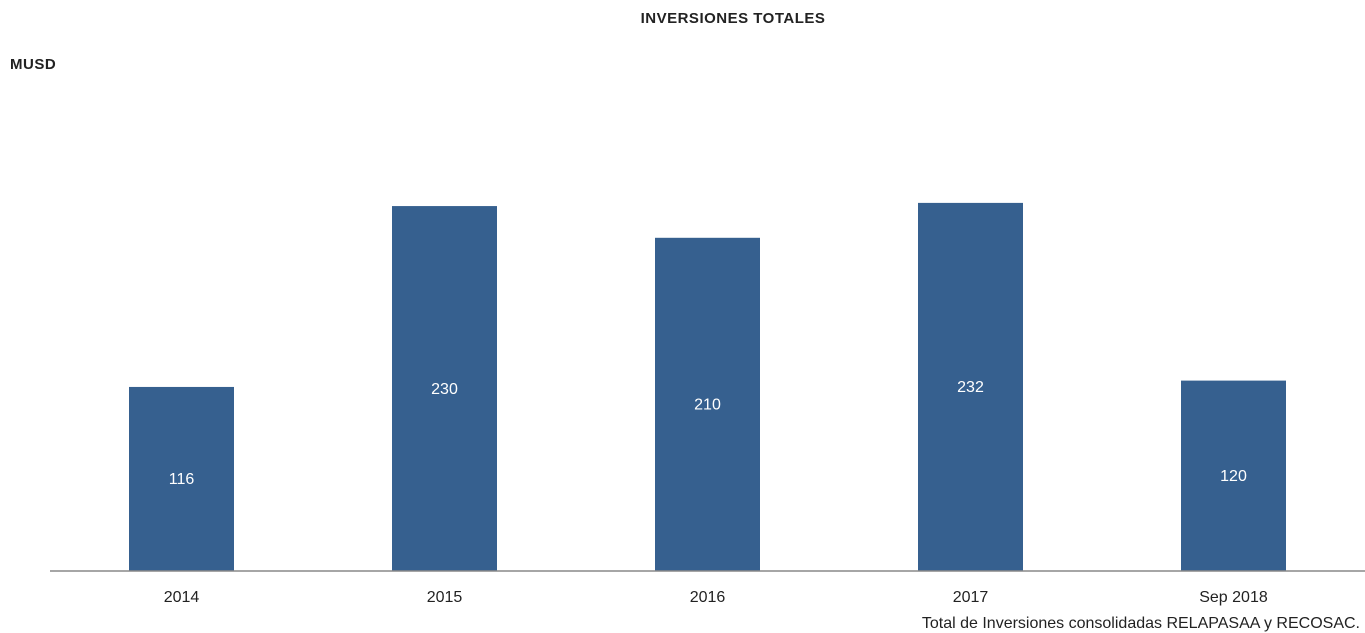 The image size is (1365, 633). What do you see at coordinates (971, 597) in the screenshot?
I see `x-tick-label: 2017` at bounding box center [971, 597].